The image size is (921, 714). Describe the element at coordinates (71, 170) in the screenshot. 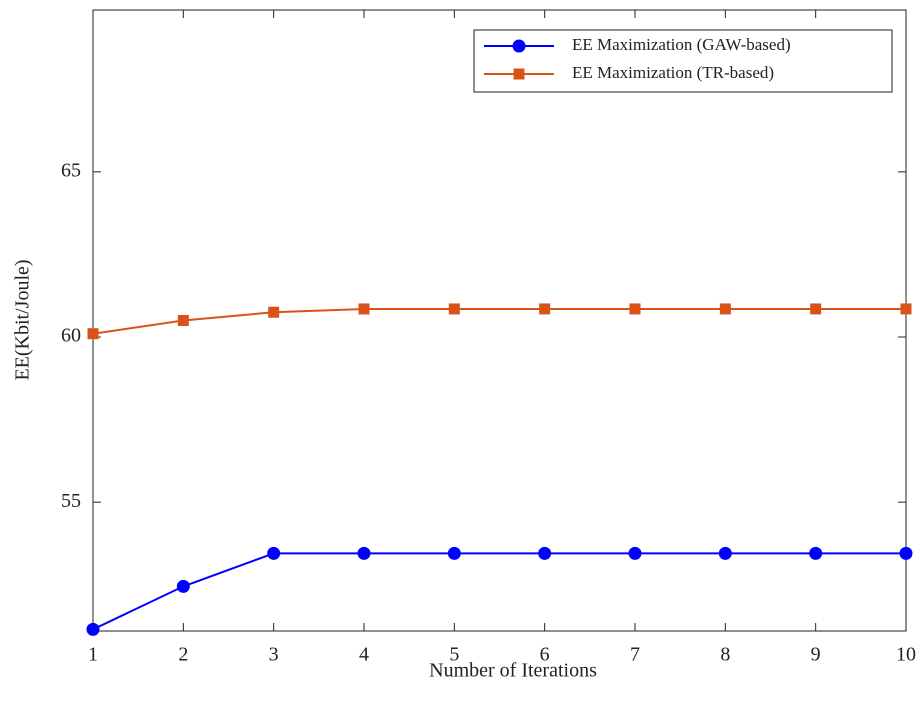

I see `y-tick-label: 65` at that location.